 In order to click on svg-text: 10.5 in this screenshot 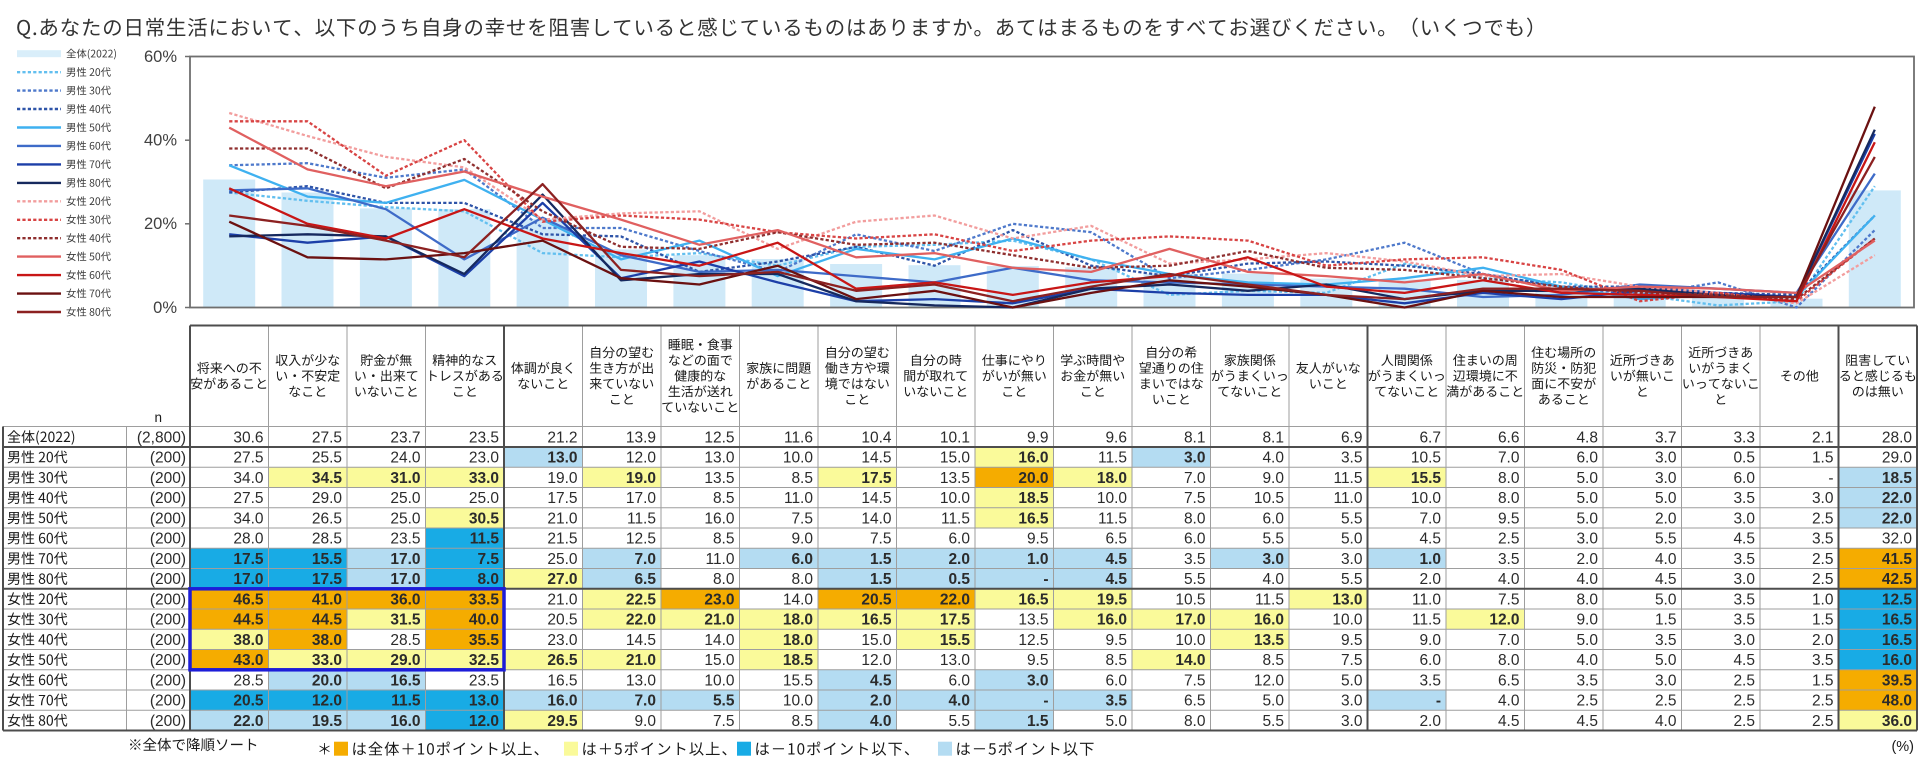, I will do `click(1426, 458)`.